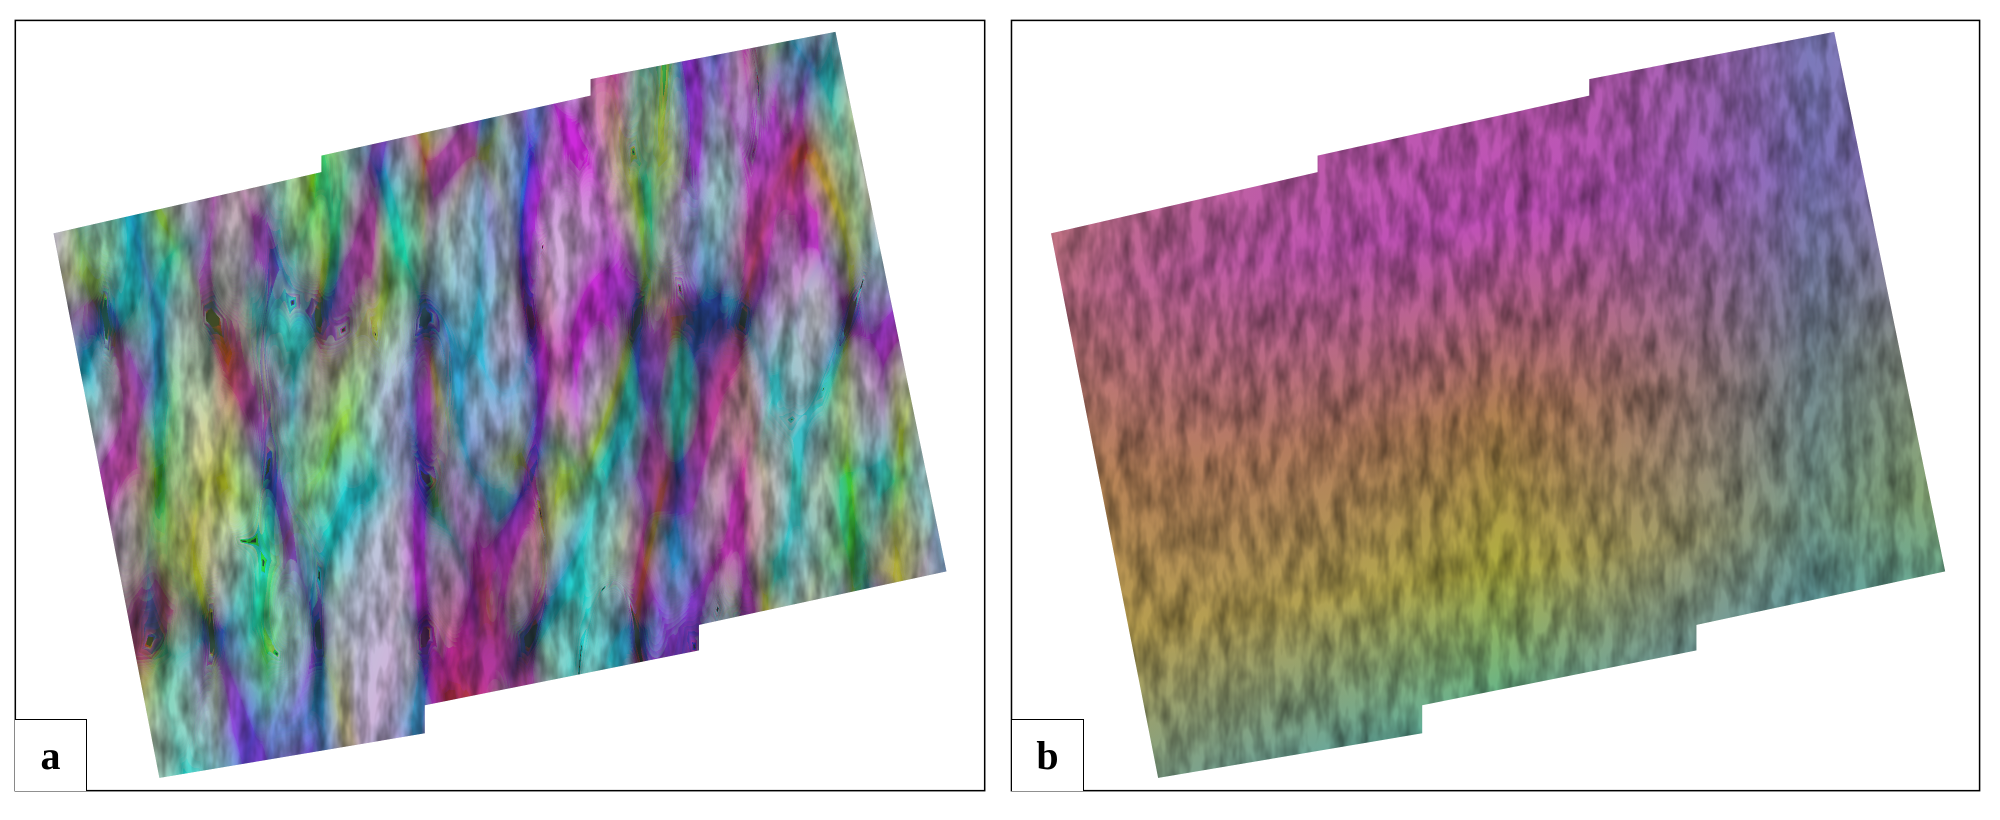  I want to click on panel-a-label: a, so click(51, 755).